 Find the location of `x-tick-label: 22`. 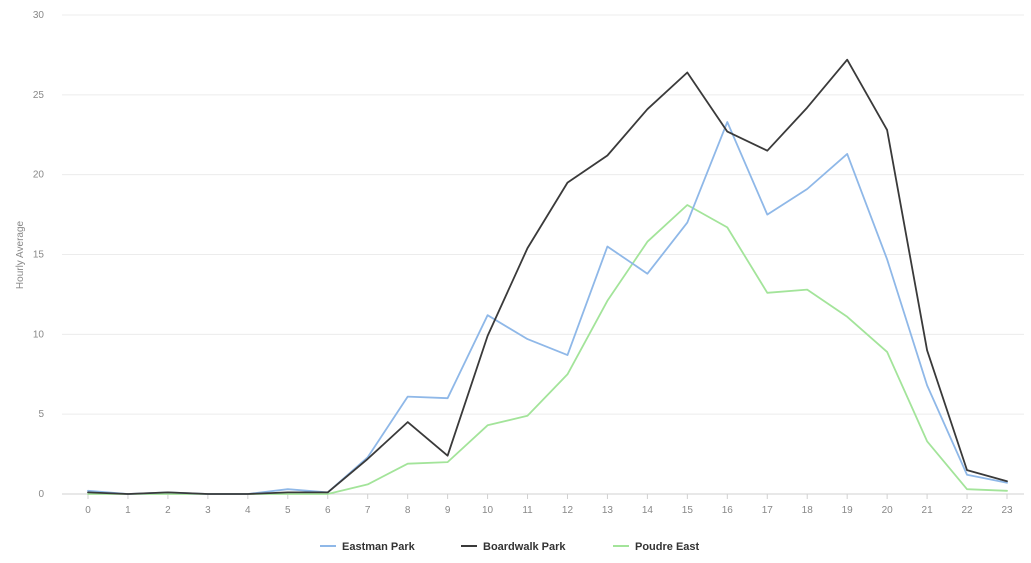

x-tick-label: 22 is located at coordinates (967, 510).